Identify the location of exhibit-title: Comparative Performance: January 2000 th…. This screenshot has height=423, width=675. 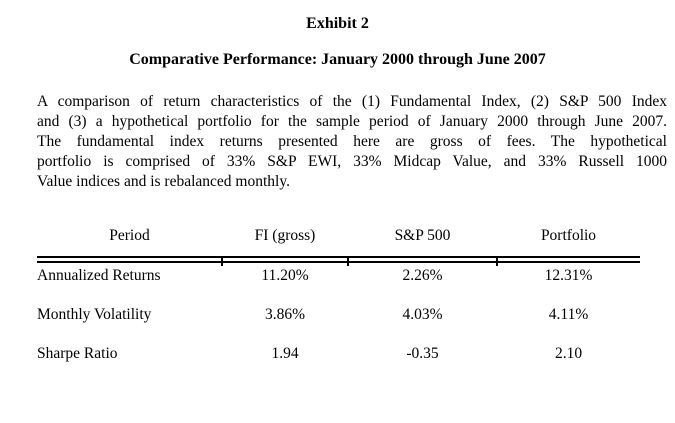
(337, 59).